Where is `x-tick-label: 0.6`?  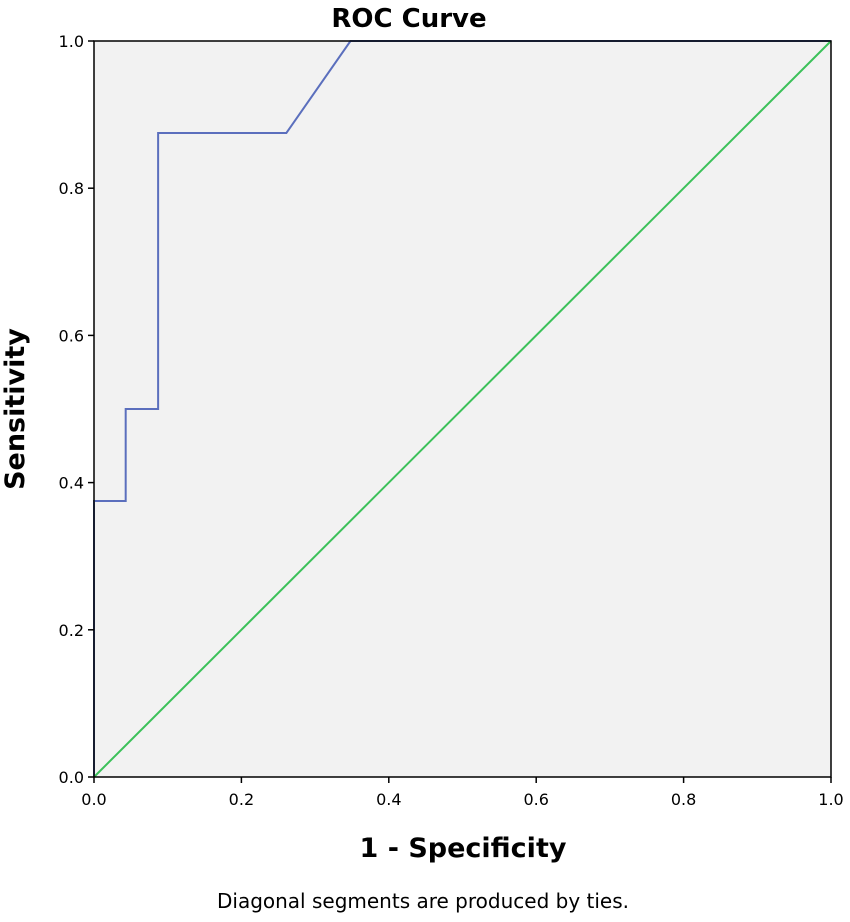 x-tick-label: 0.6 is located at coordinates (535, 799).